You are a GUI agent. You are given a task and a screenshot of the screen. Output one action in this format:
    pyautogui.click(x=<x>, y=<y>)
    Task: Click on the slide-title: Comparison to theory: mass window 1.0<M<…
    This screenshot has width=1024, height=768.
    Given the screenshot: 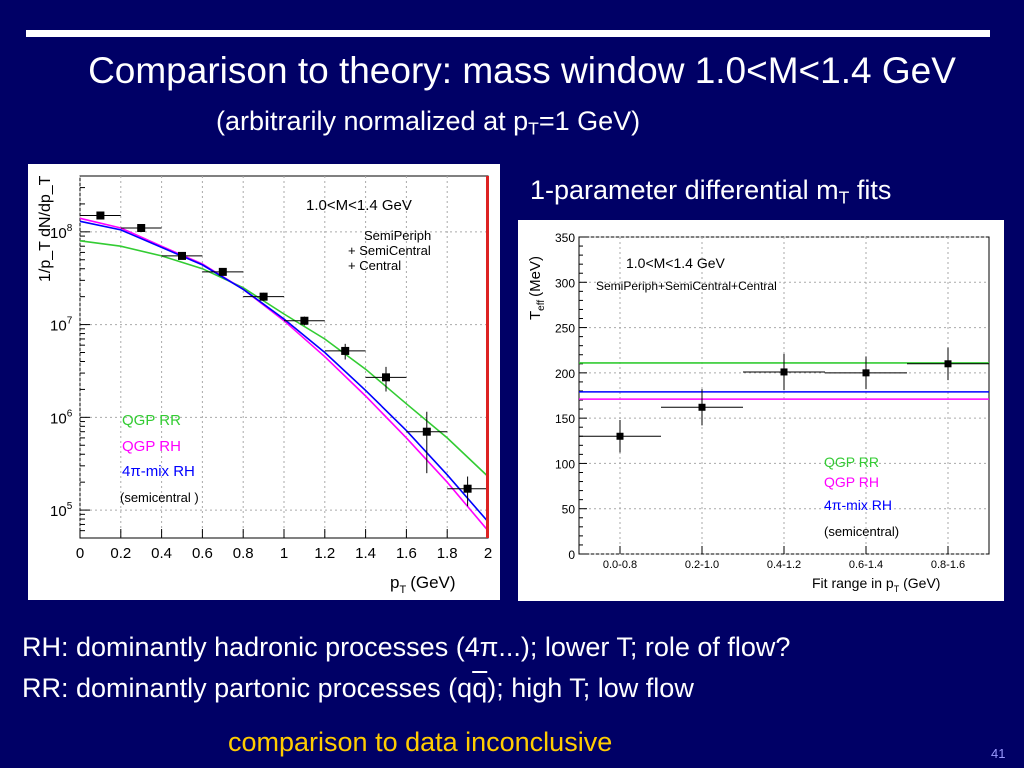 What is the action you would take?
    pyautogui.click(x=522, y=70)
    